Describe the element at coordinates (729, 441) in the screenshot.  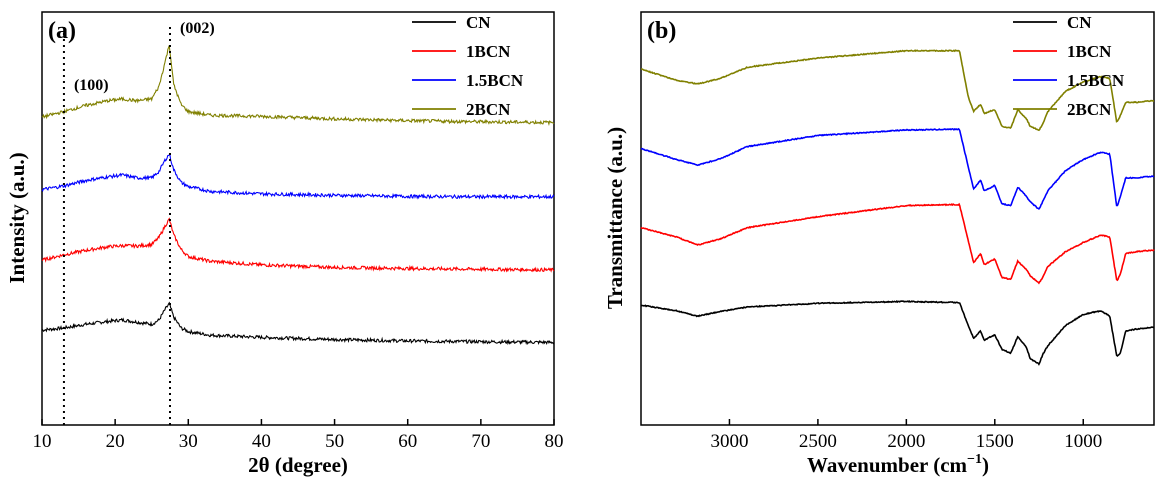
I see `x-tick-label: 3000` at that location.